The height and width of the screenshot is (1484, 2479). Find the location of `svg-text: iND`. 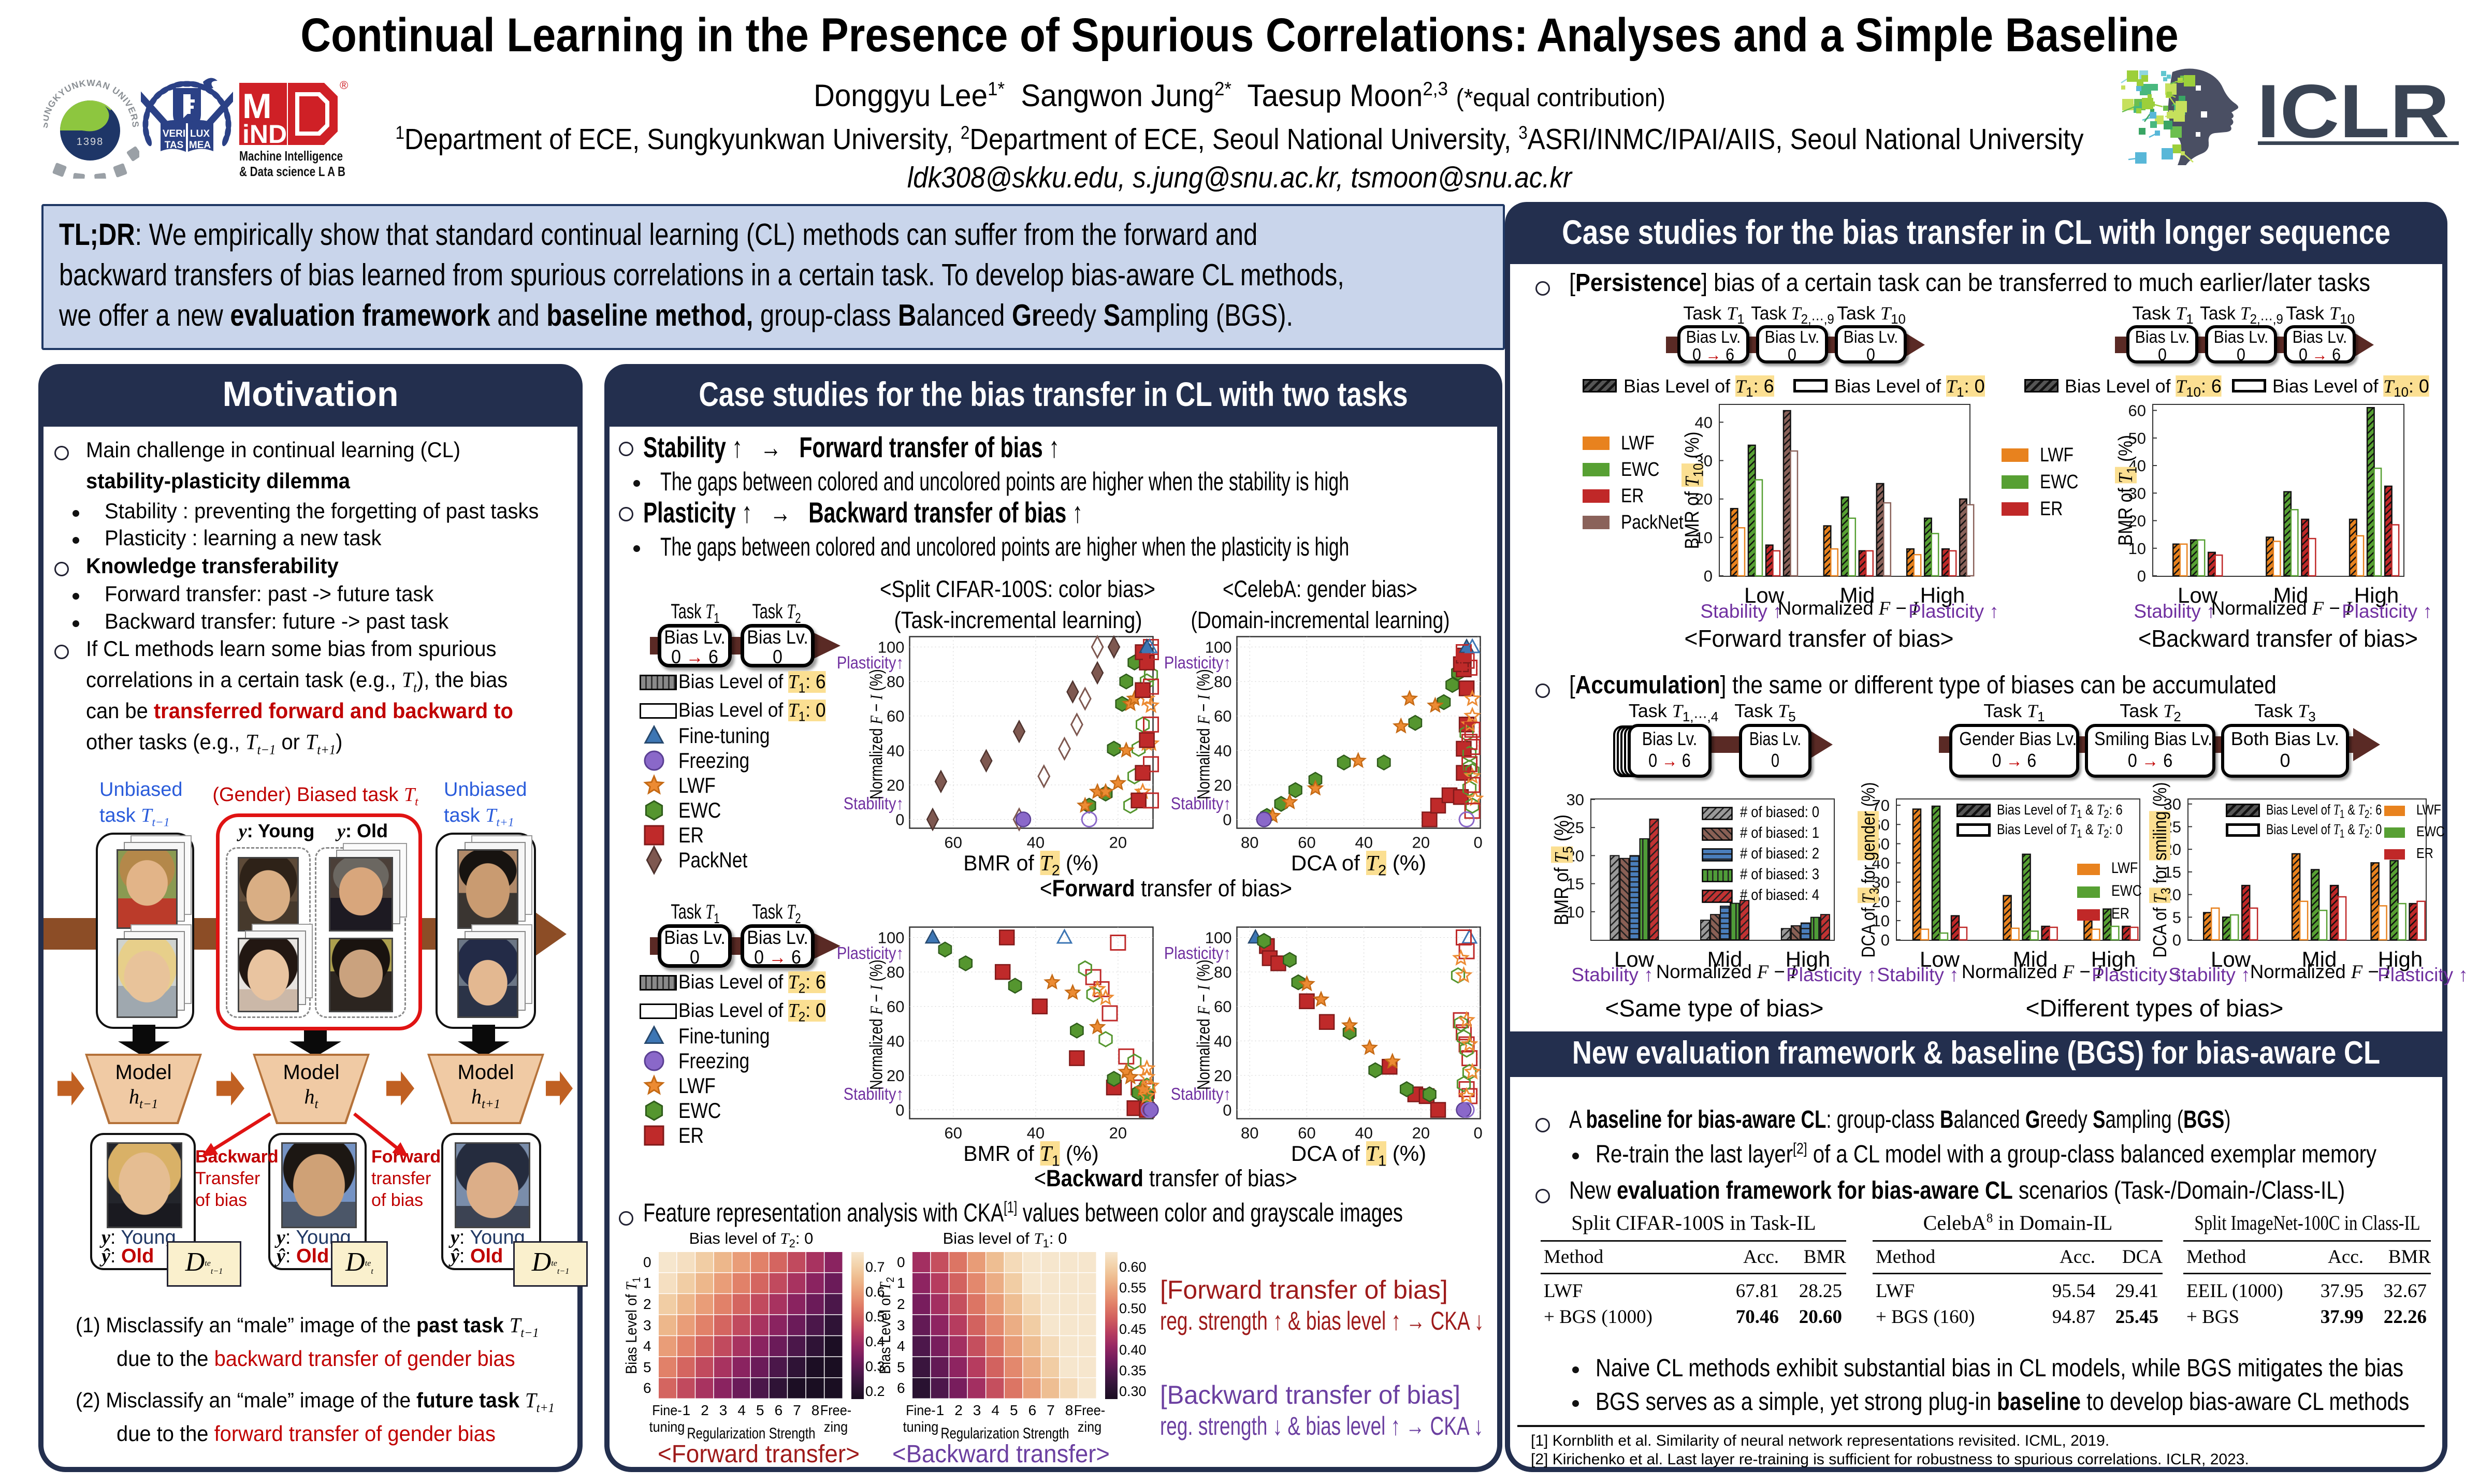

svg-text: iND is located at coordinates (264, 135).